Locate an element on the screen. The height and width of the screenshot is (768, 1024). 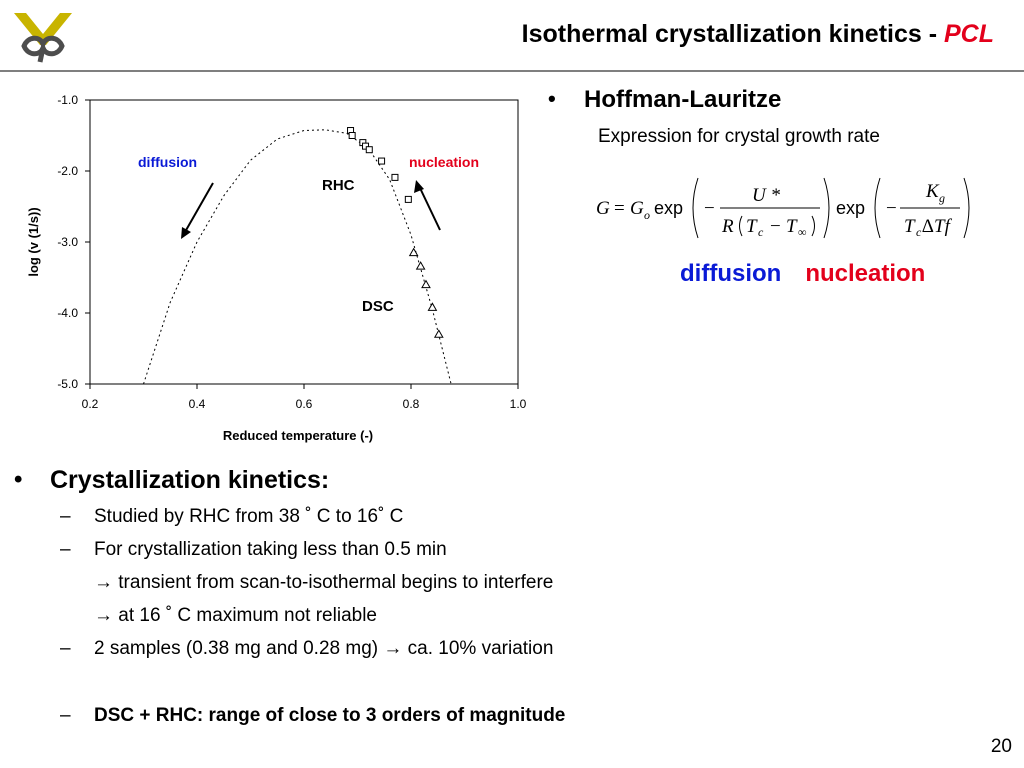
y-tick-label: -4.0 is located at coordinates (67, 313).